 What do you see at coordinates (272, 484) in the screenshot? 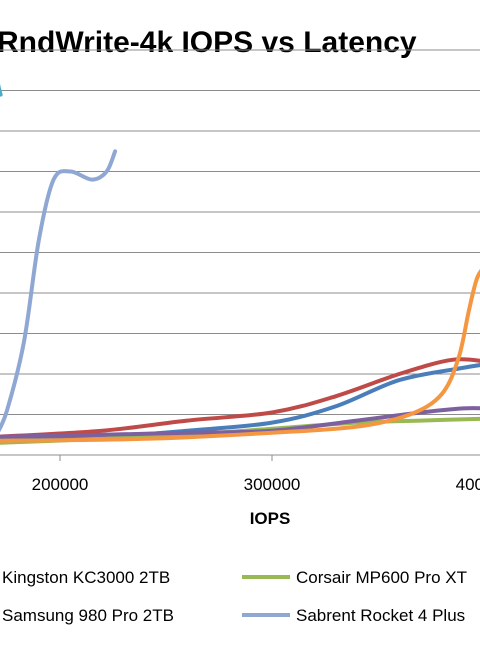
I see `x-tick-label: 300000` at bounding box center [272, 484].